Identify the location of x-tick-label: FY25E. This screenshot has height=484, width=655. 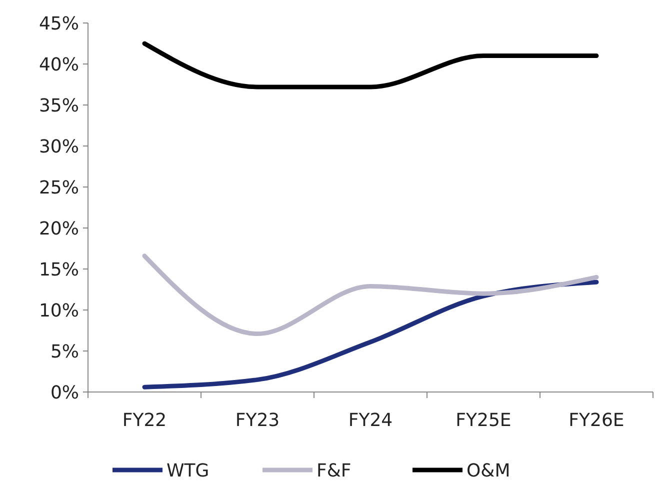
(484, 420).